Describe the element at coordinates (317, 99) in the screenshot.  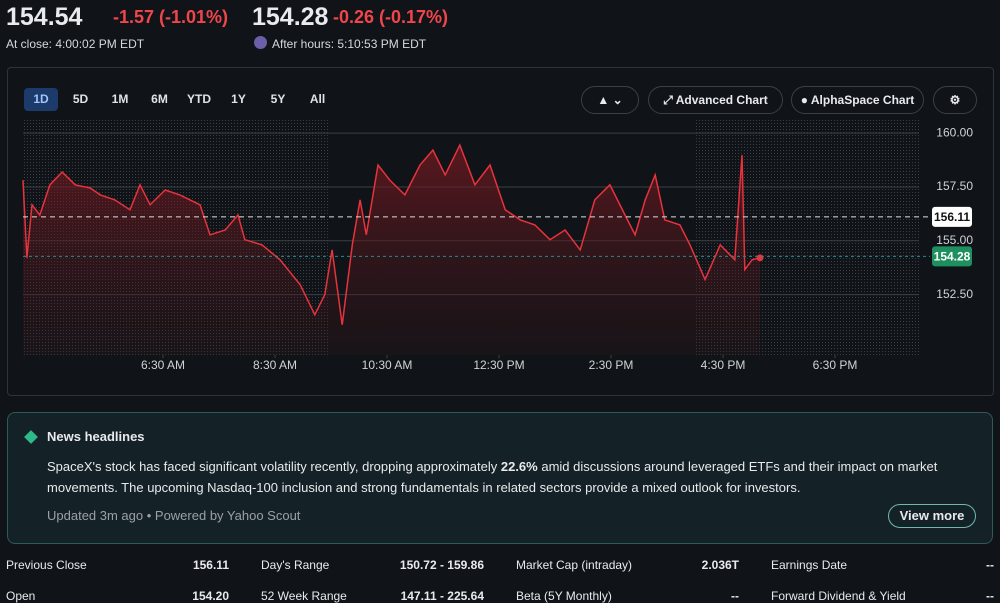
I see `range-button: All` at that location.